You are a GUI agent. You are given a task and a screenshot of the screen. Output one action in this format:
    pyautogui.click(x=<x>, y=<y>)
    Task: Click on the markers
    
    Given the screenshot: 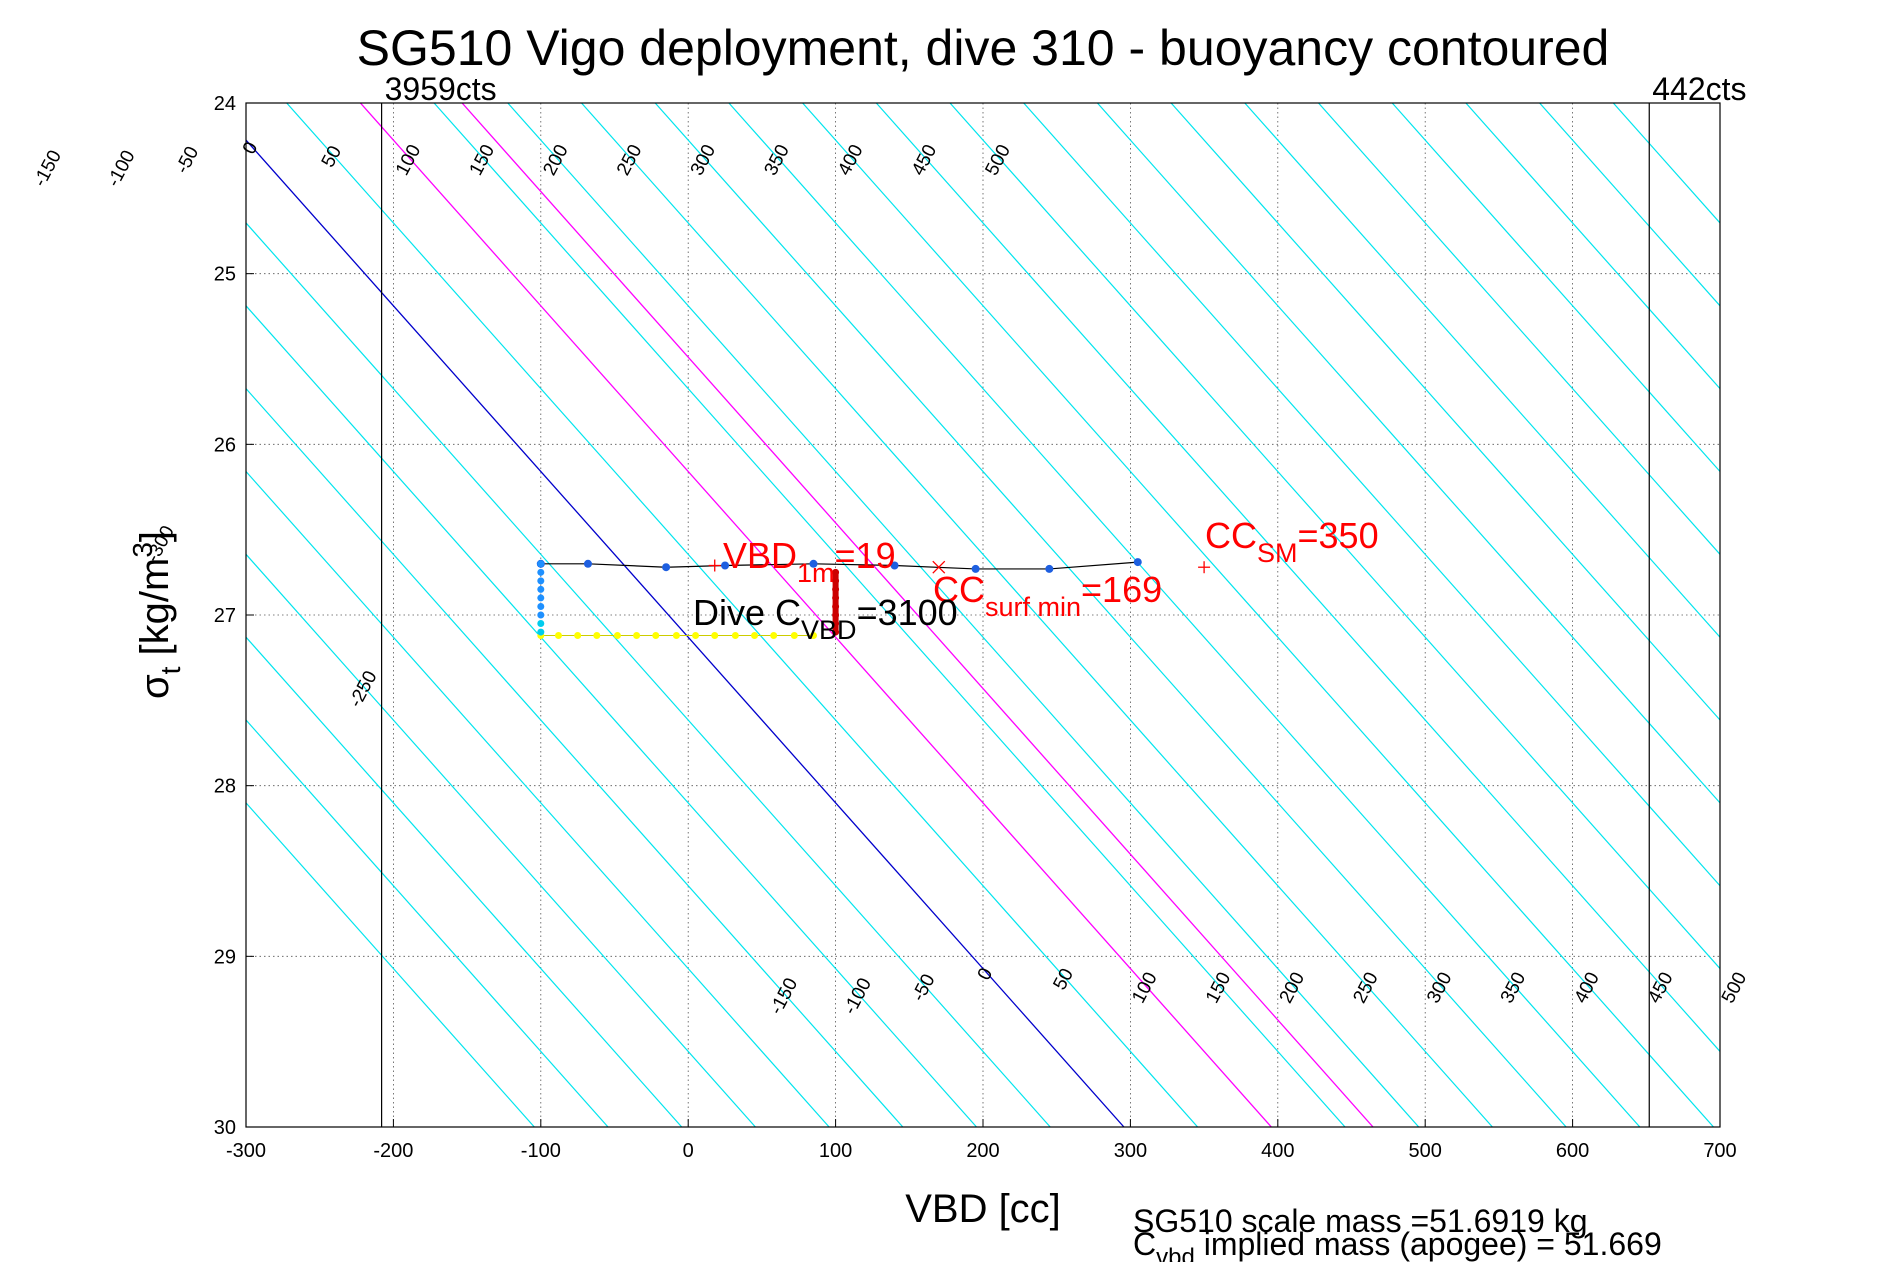 What is the action you would take?
    pyautogui.click(x=959, y=566)
    